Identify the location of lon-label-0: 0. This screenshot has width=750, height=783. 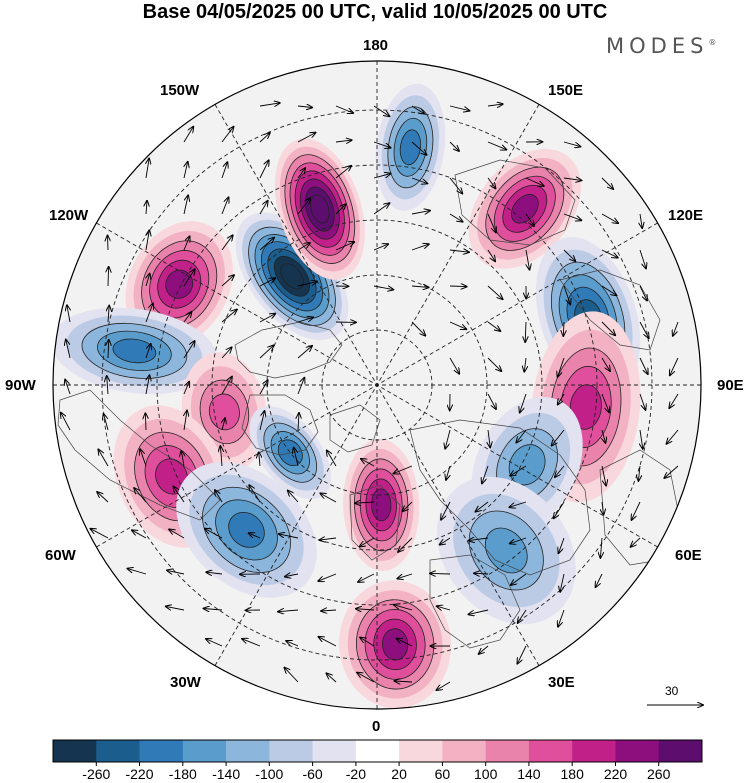
(376, 726).